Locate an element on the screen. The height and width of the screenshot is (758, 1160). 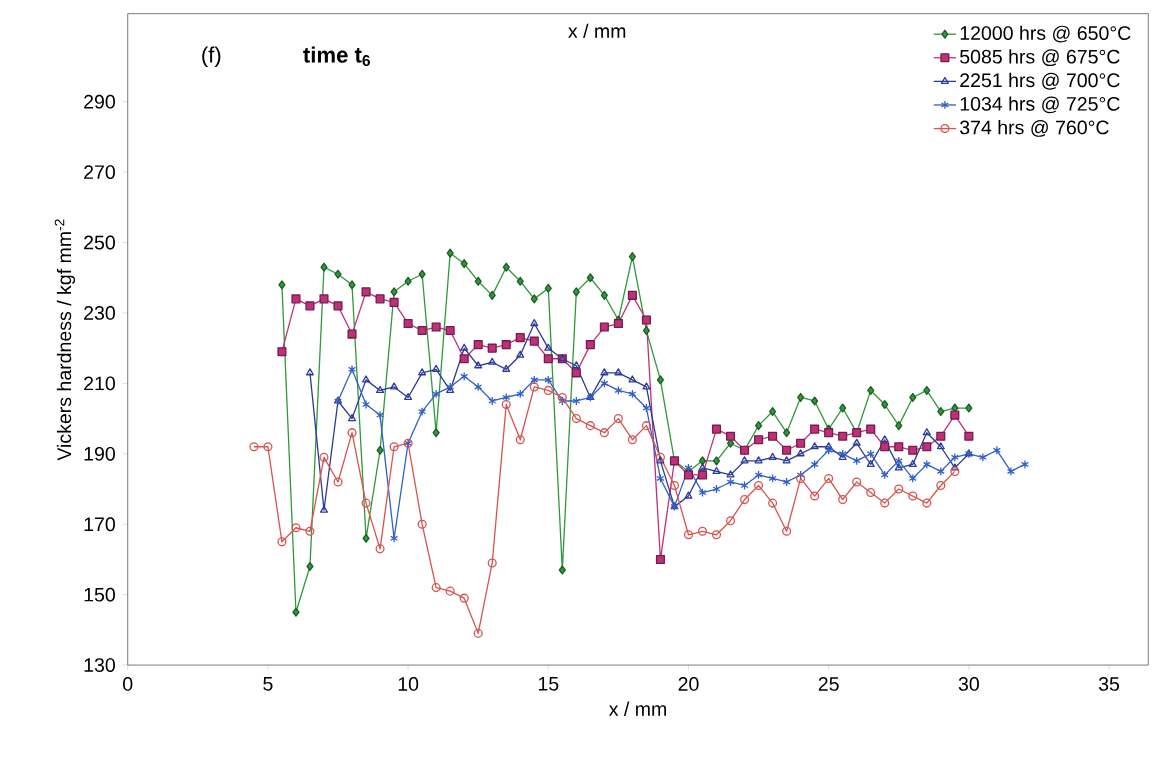
legend-label: 1034 hrs @ 725°C is located at coordinates (1040, 105).